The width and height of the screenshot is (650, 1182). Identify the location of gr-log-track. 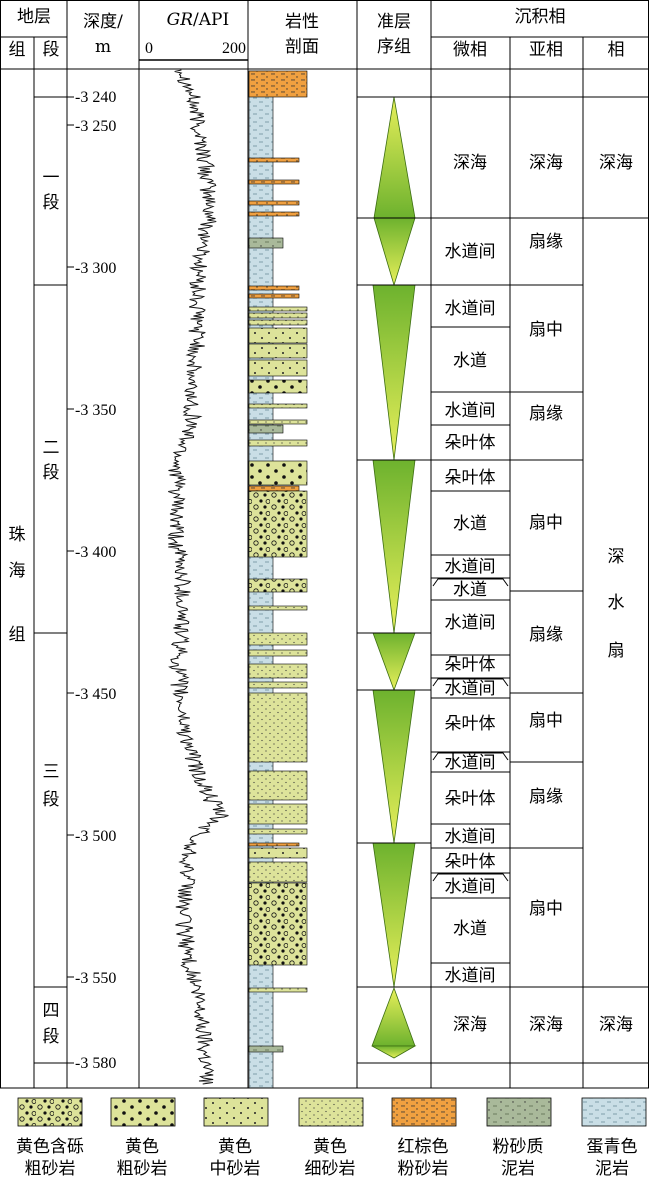
(198, 577).